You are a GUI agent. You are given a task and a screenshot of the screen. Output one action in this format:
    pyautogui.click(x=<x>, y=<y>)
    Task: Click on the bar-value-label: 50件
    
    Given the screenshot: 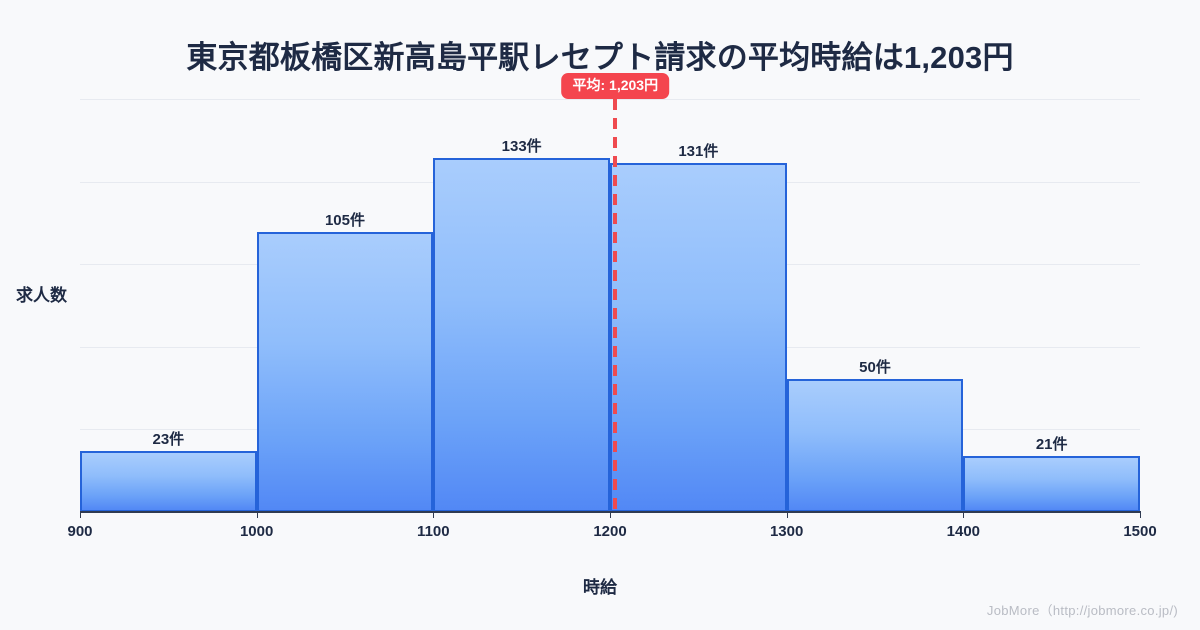 What is the action you would take?
    pyautogui.click(x=875, y=367)
    